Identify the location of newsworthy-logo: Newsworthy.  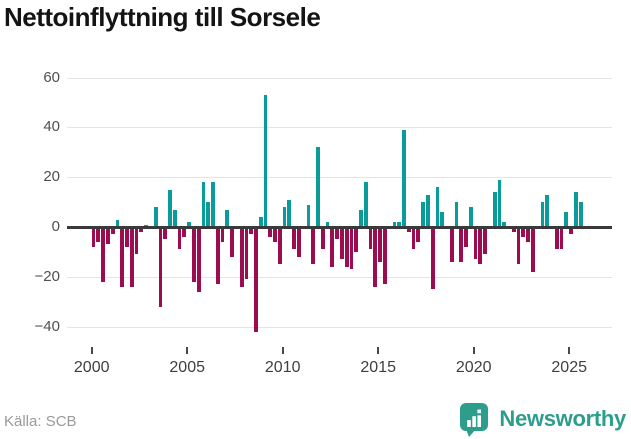
(542, 419).